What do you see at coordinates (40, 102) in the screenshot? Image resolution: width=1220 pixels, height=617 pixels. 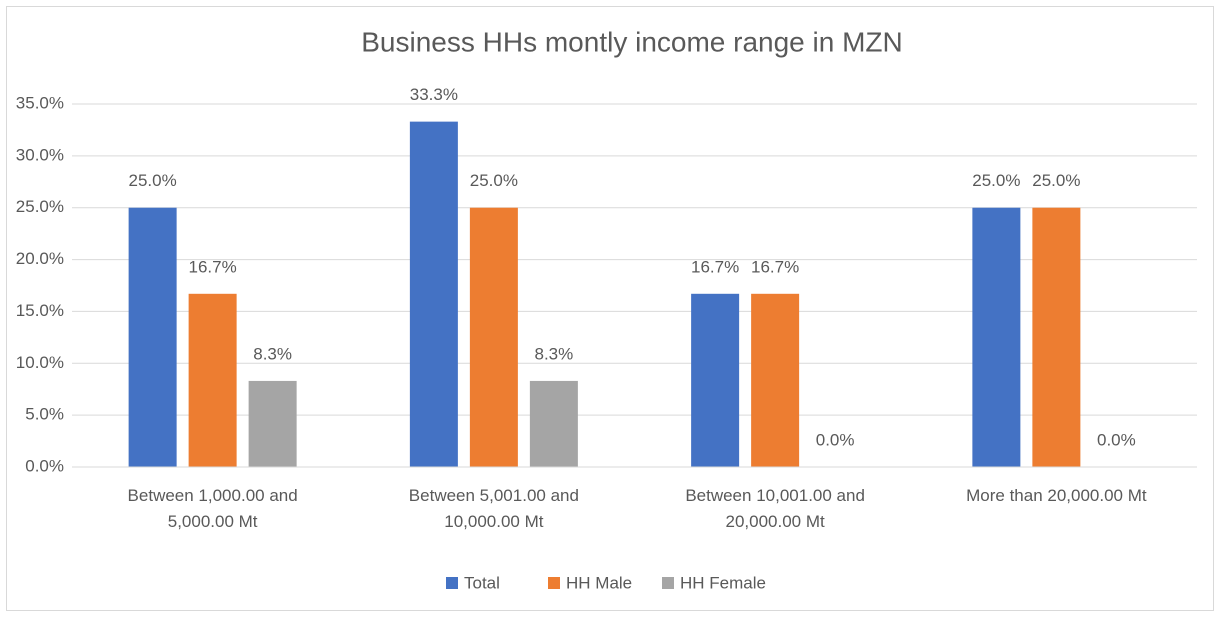 I see `y-tick-label: 35.0%` at bounding box center [40, 102].